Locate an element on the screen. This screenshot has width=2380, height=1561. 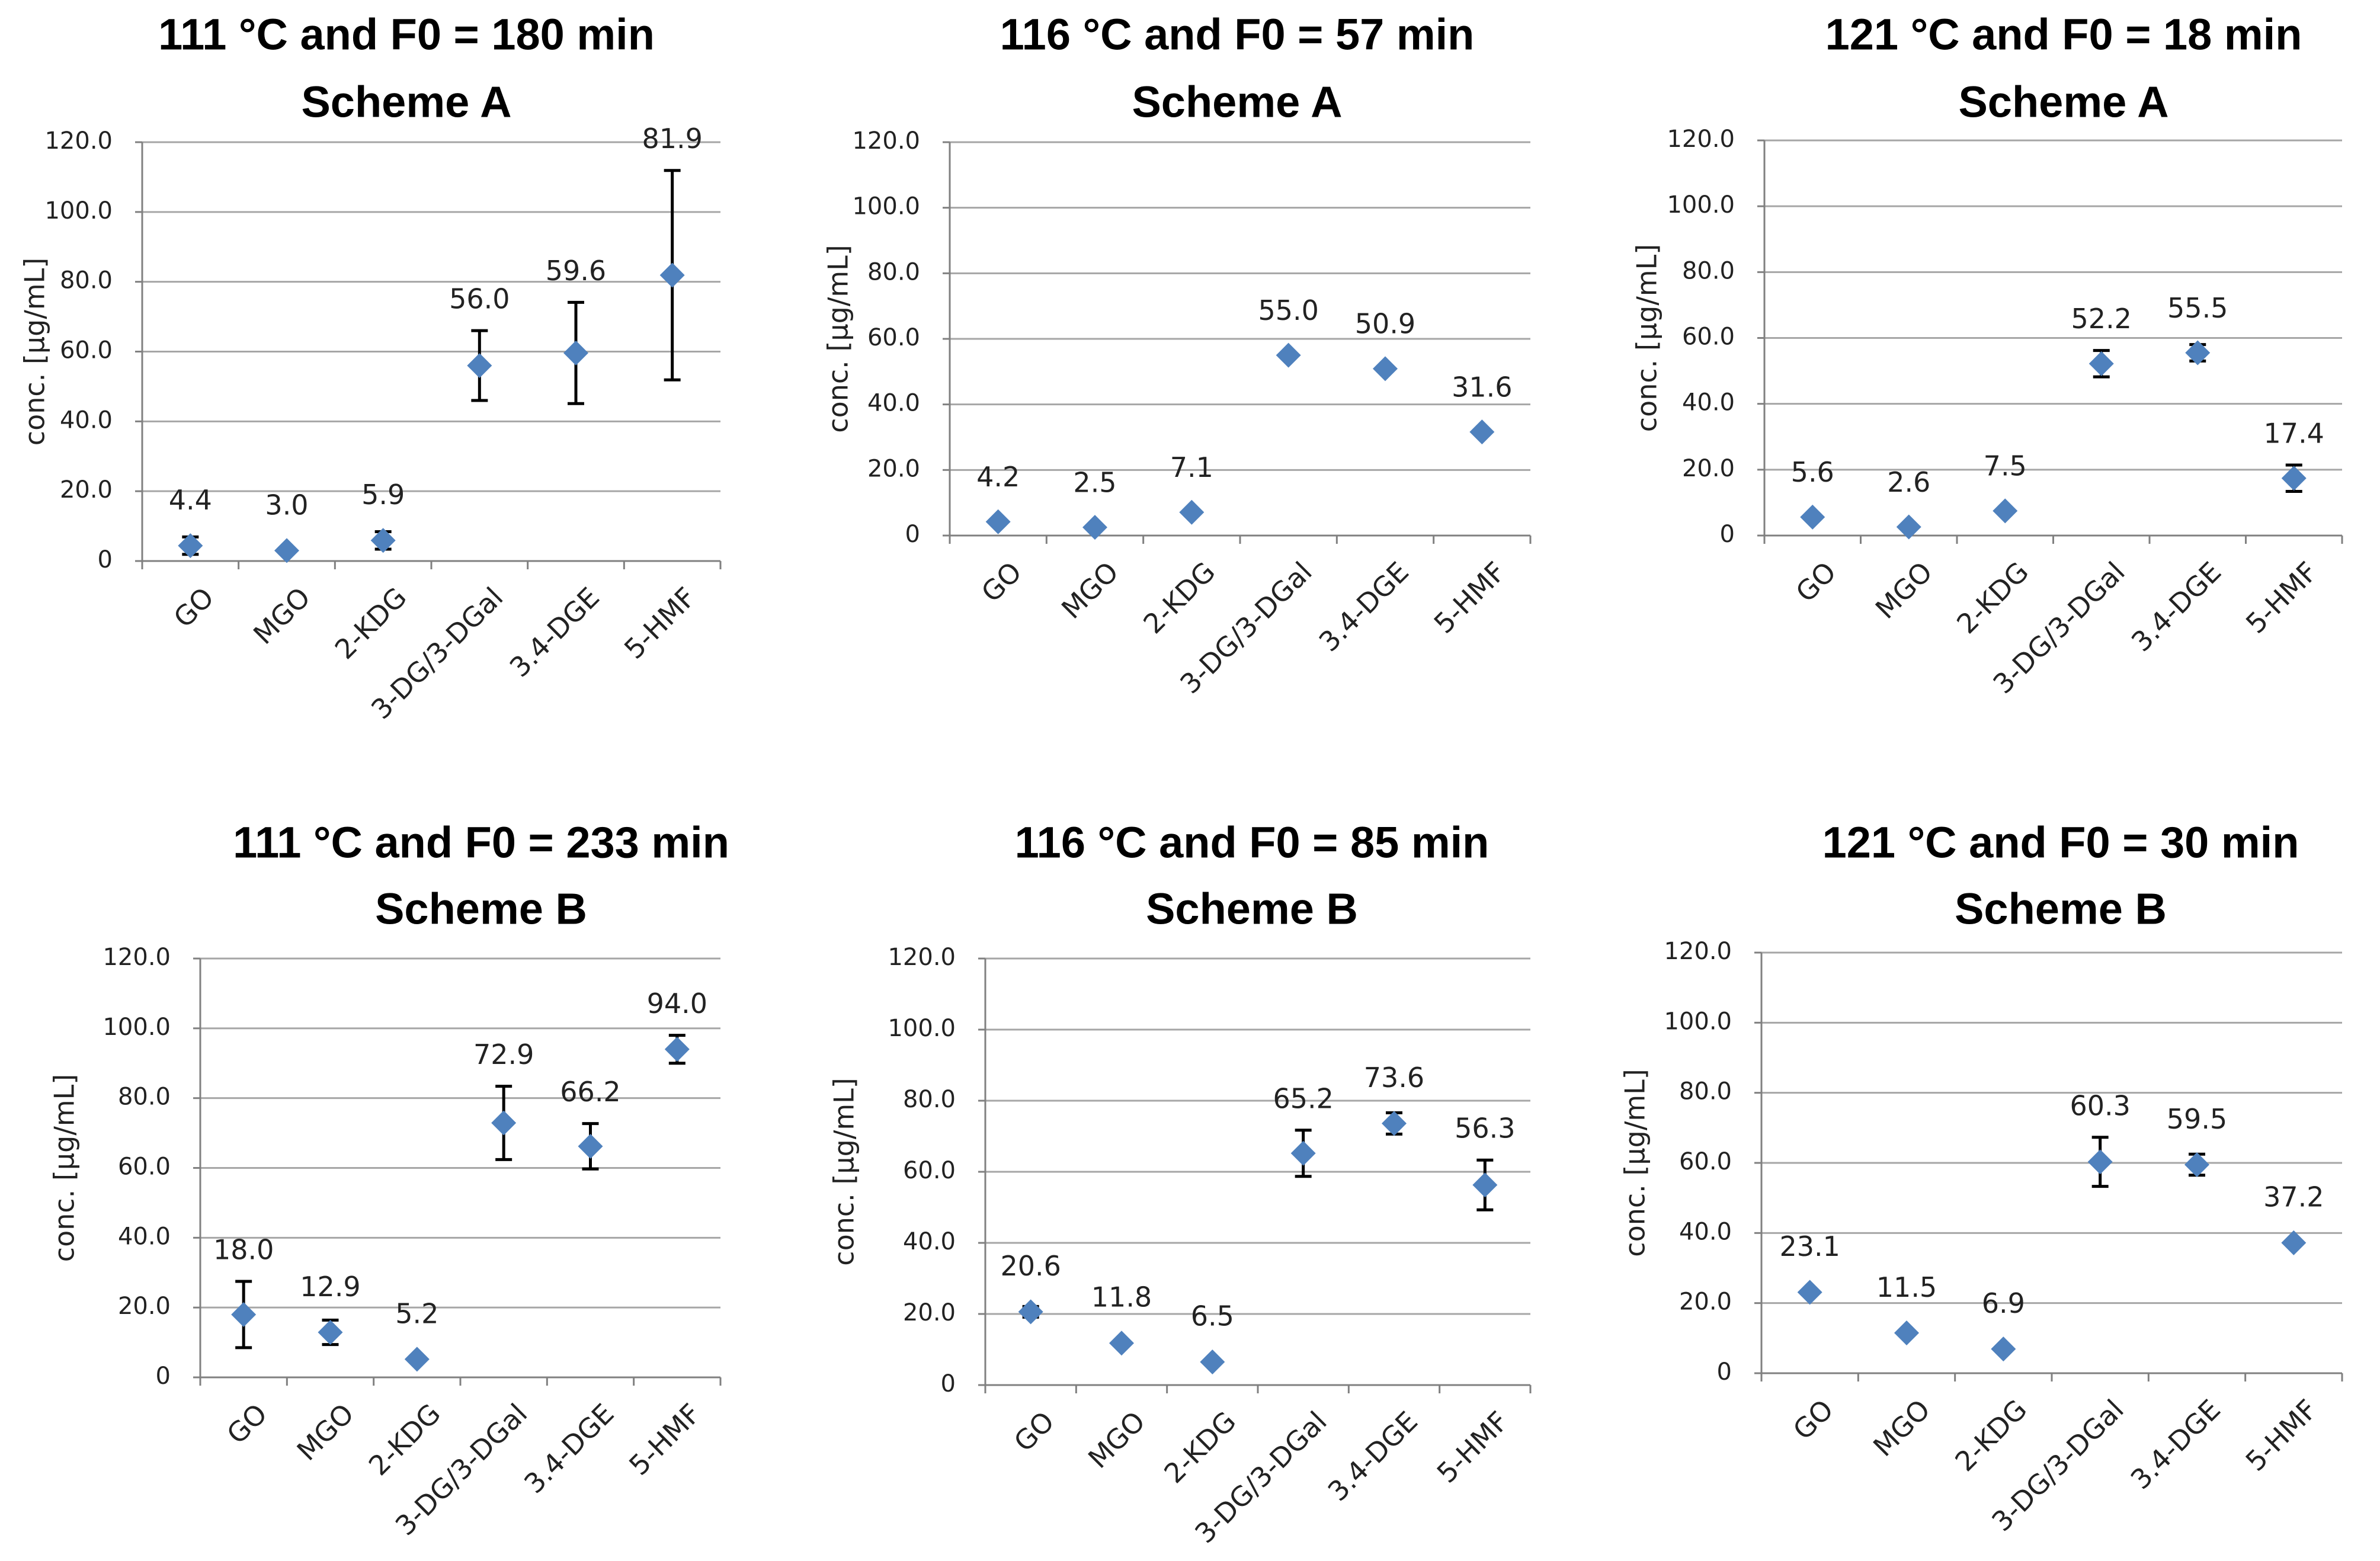
data-label: 5.2 is located at coordinates (416, 1313).